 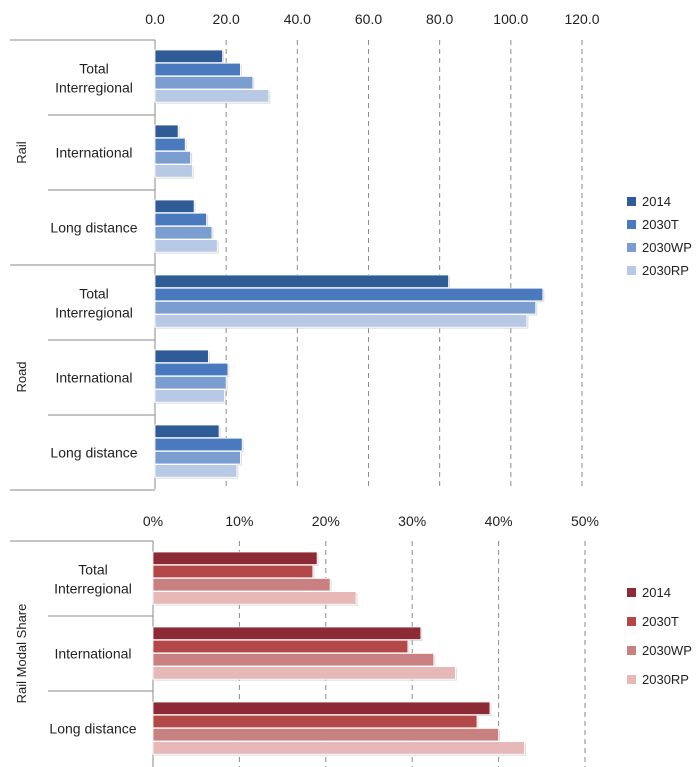 I want to click on x-tick-label: 80.0, so click(x=439, y=19).